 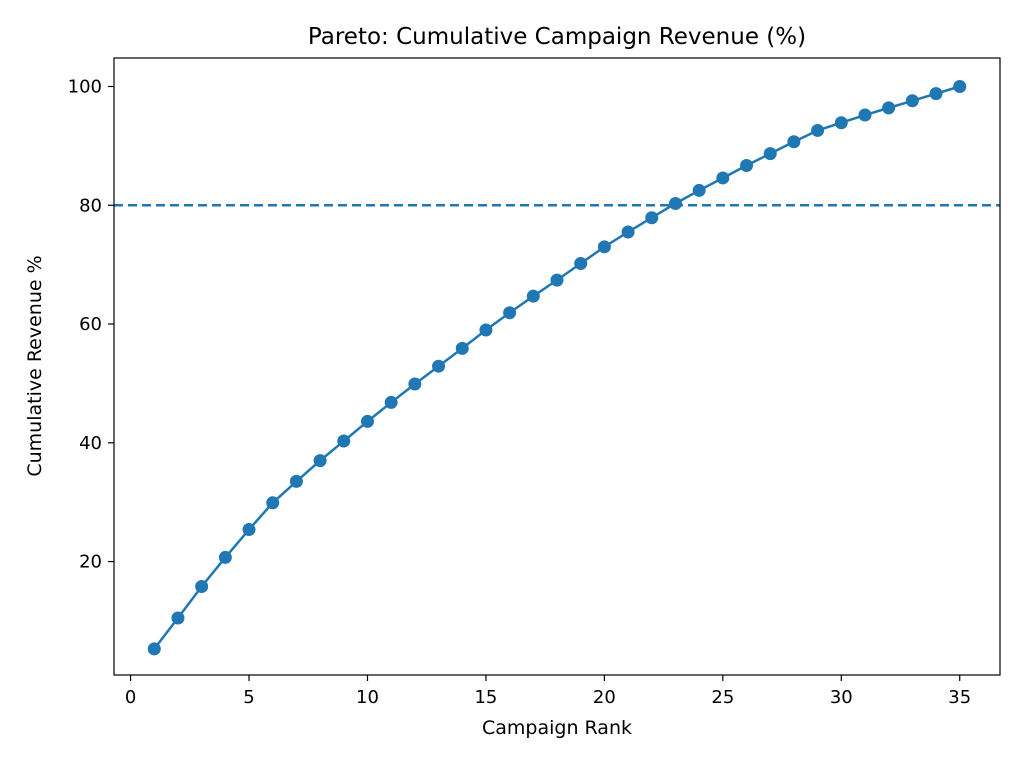 What do you see at coordinates (90, 562) in the screenshot?
I see `y-tick-label: 20` at bounding box center [90, 562].